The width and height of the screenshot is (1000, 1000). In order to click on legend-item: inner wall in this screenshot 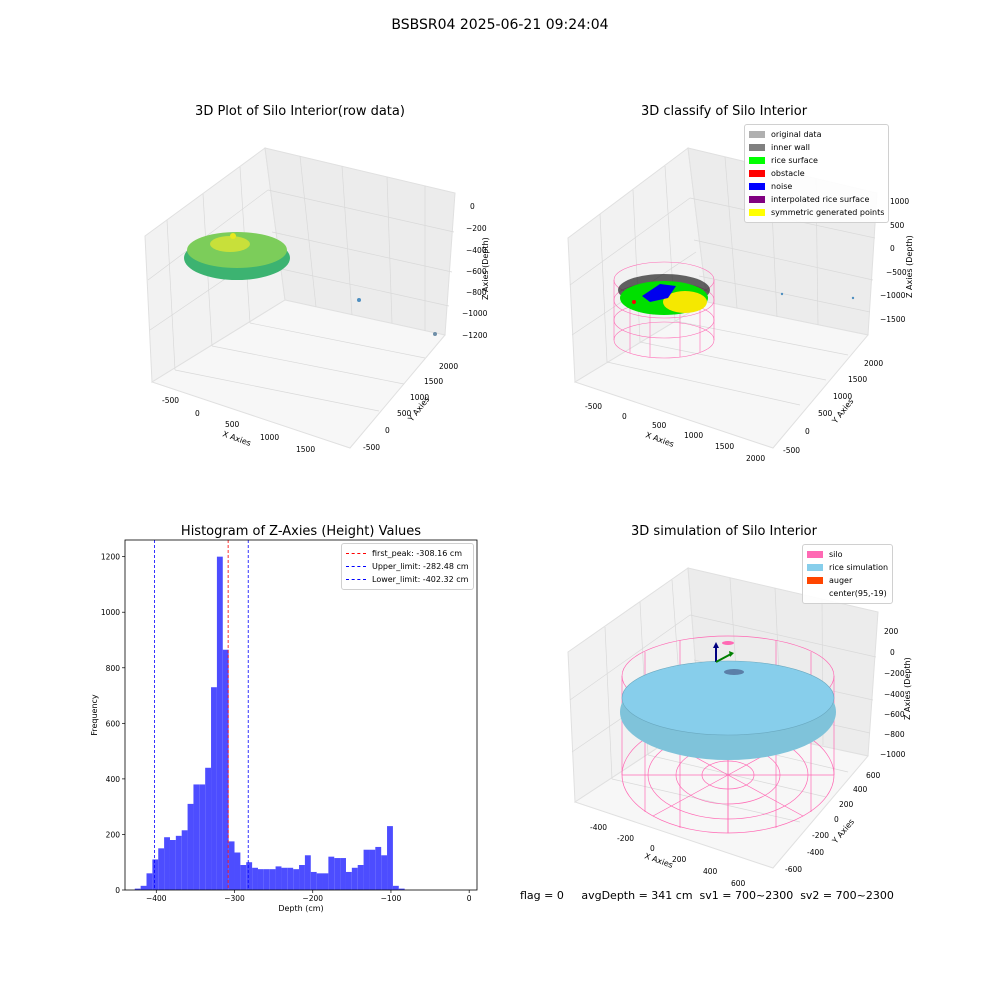, I will do `click(816, 147)`.